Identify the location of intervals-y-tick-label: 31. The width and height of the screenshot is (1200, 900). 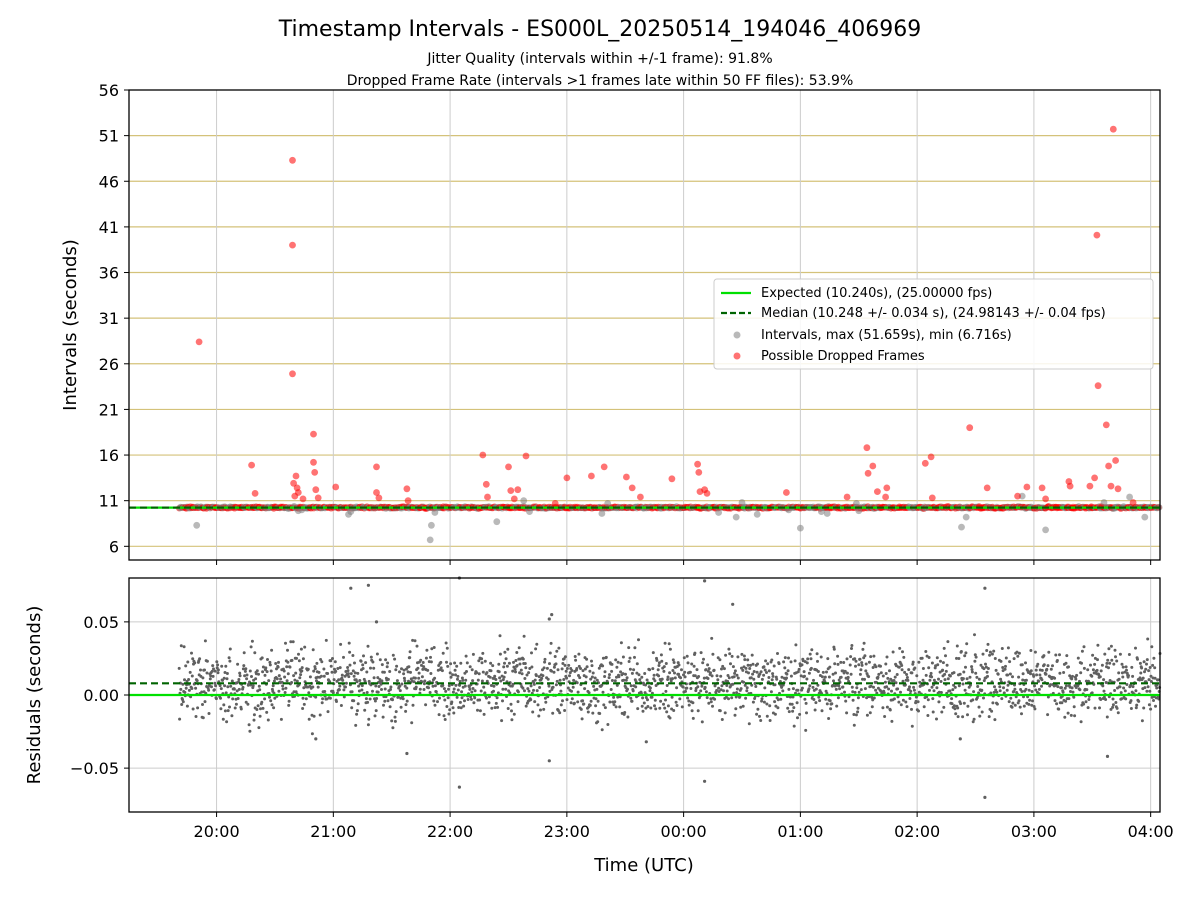
(109, 318).